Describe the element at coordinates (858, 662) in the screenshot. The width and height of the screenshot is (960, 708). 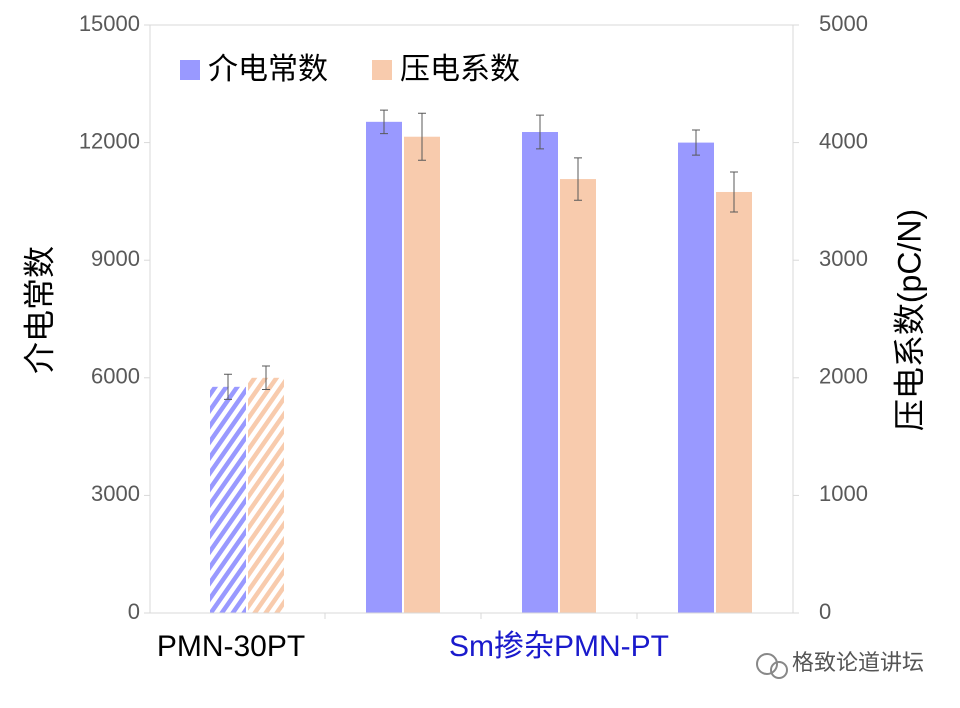
I see `watermark-text: 格致论道讲坛` at that location.